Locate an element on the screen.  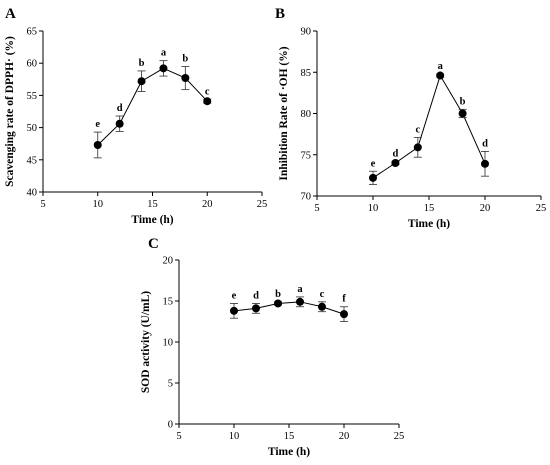
y-tick-label: 15 is located at coordinates (168, 302).